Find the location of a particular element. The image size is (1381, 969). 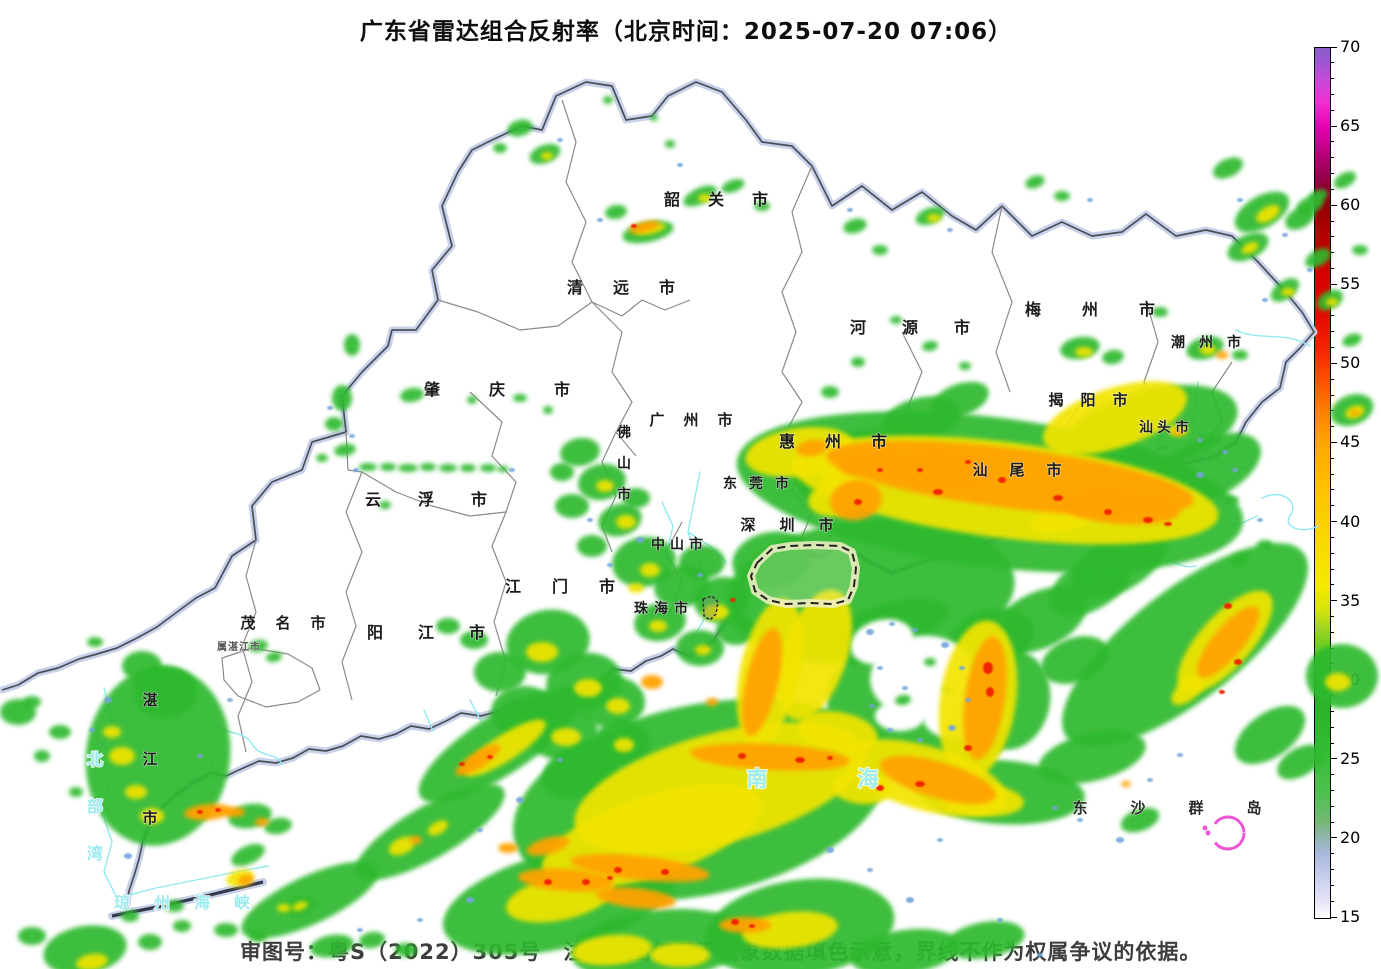

sea-label: 琼州海峡 is located at coordinates (182, 902).